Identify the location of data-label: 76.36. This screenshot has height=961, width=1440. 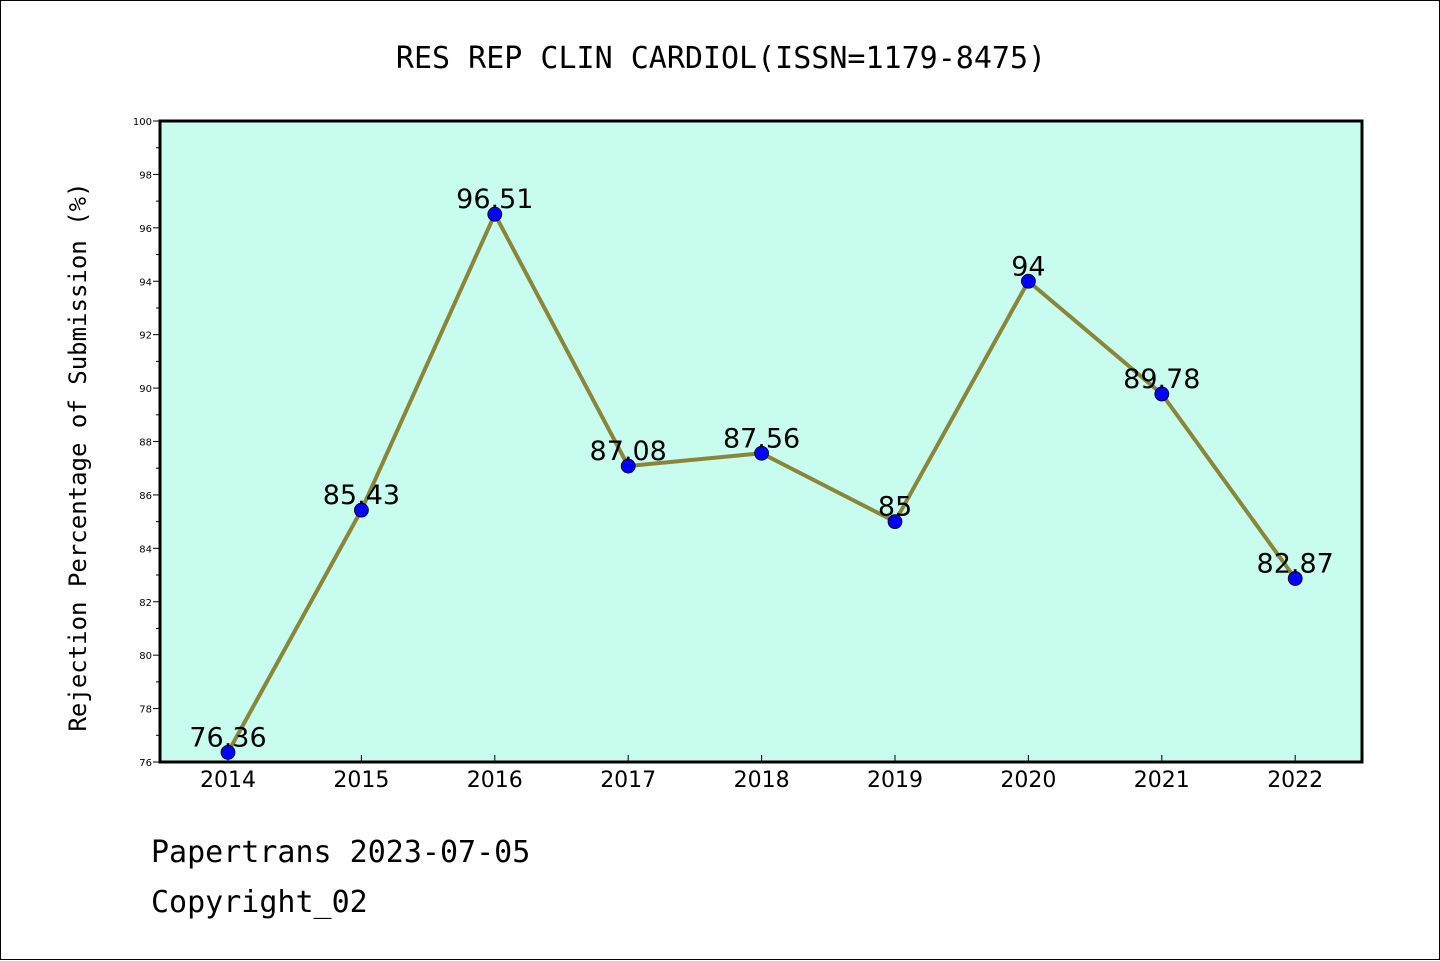
(227, 737).